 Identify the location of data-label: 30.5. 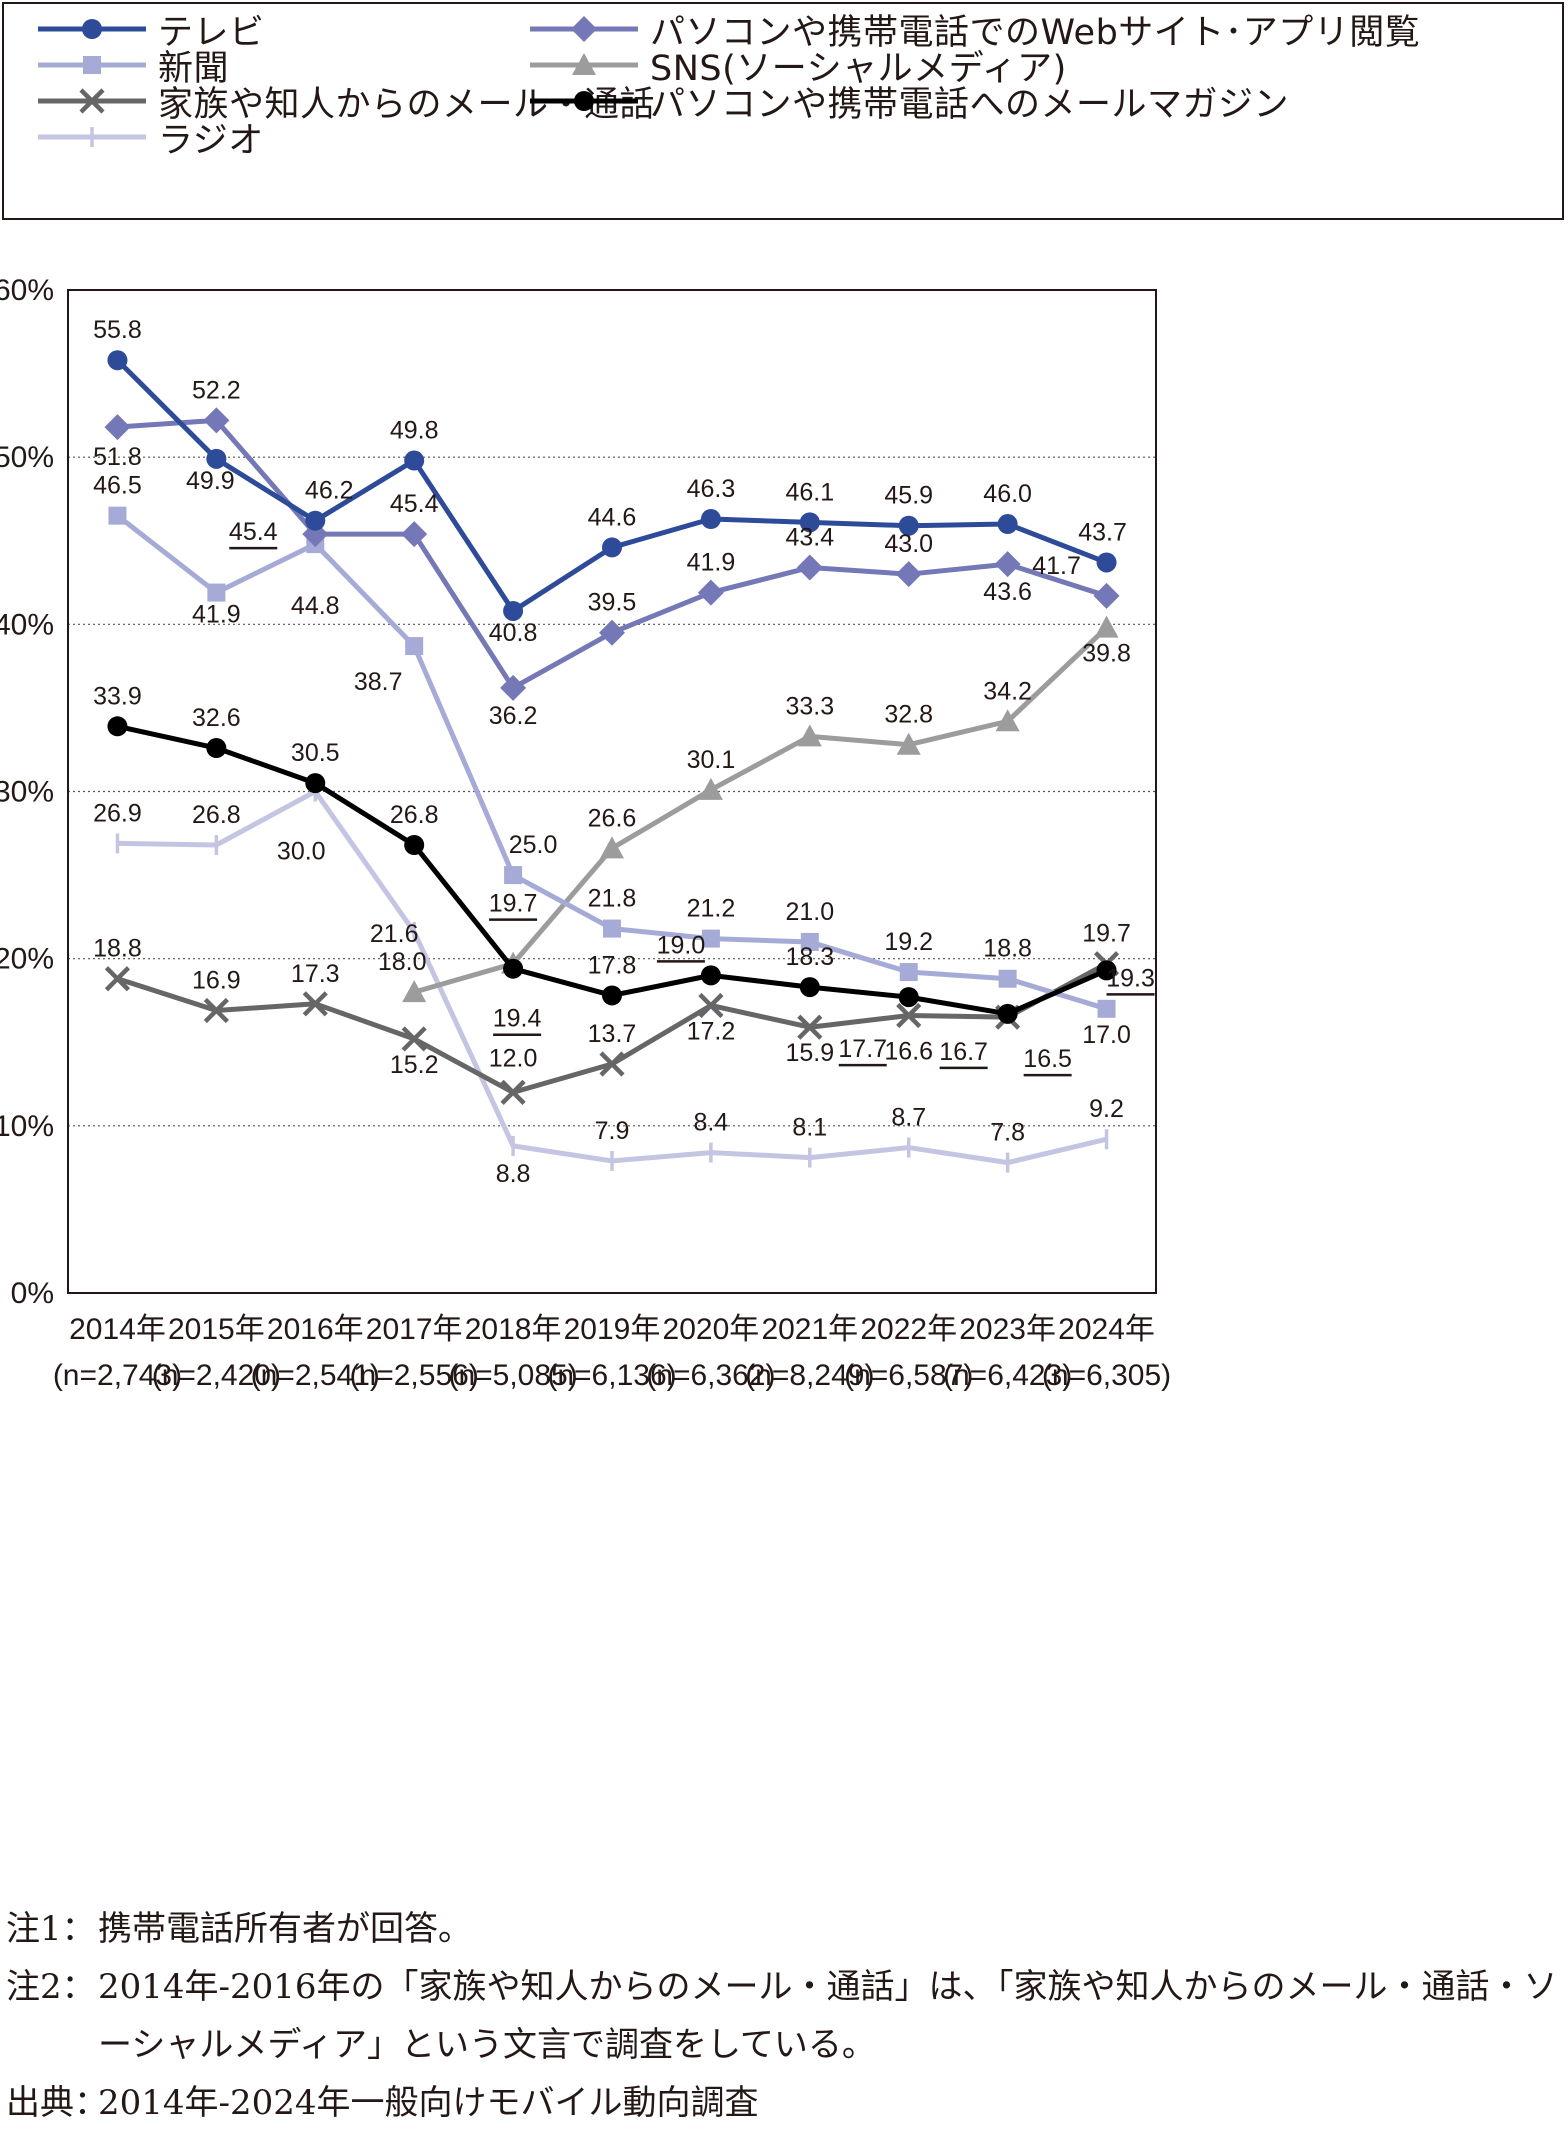
(315, 753).